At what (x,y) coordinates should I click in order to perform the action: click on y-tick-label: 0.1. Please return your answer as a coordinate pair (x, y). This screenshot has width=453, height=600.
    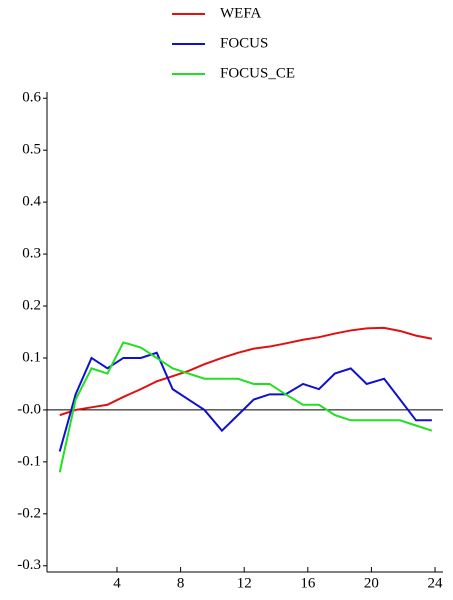
    Looking at the image, I should click on (31, 357).